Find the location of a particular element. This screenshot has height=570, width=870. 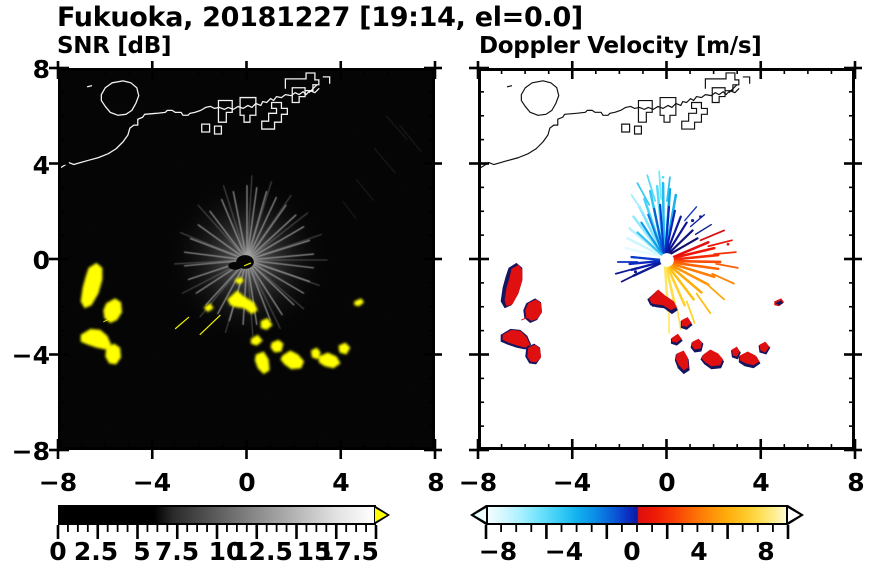

cbar-snr-label-0: 0 is located at coordinates (58, 551).